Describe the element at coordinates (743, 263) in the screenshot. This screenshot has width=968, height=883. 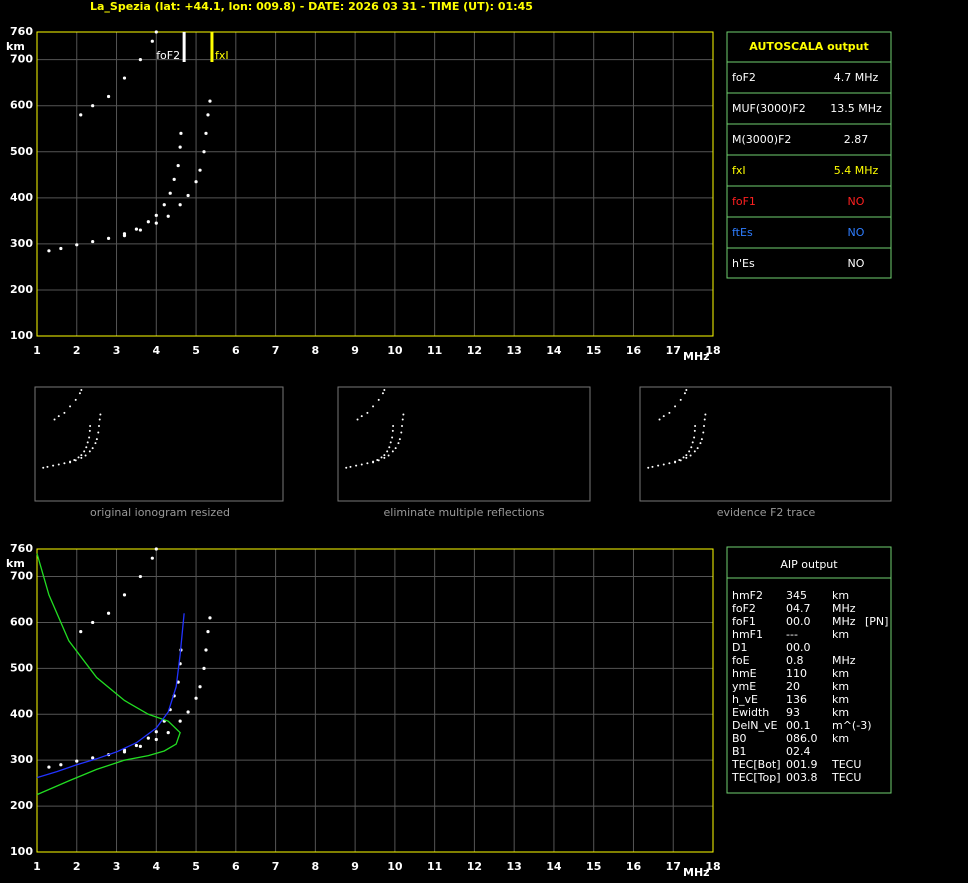
I see `table-label: h'Es` at that location.